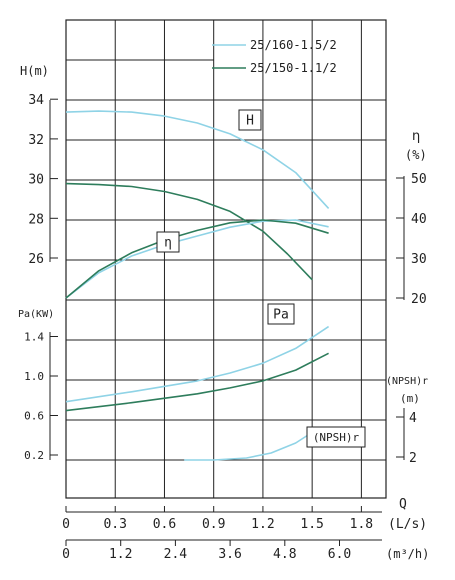  I want to click on npsh-axis-label: (NPSH)r, so click(407, 381).